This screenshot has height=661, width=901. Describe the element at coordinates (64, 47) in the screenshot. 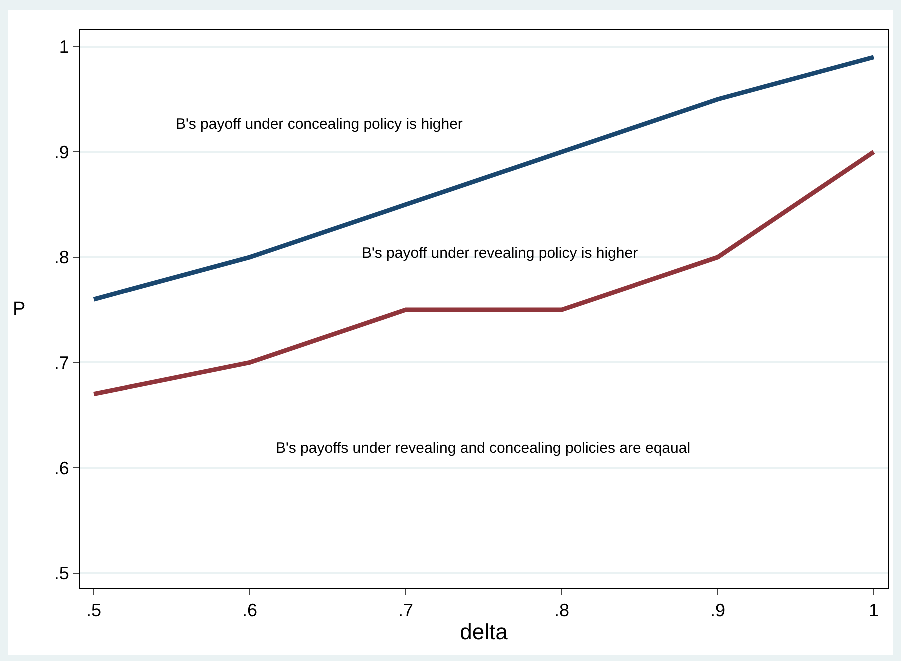

I see `y-tick-label: 1` at that location.